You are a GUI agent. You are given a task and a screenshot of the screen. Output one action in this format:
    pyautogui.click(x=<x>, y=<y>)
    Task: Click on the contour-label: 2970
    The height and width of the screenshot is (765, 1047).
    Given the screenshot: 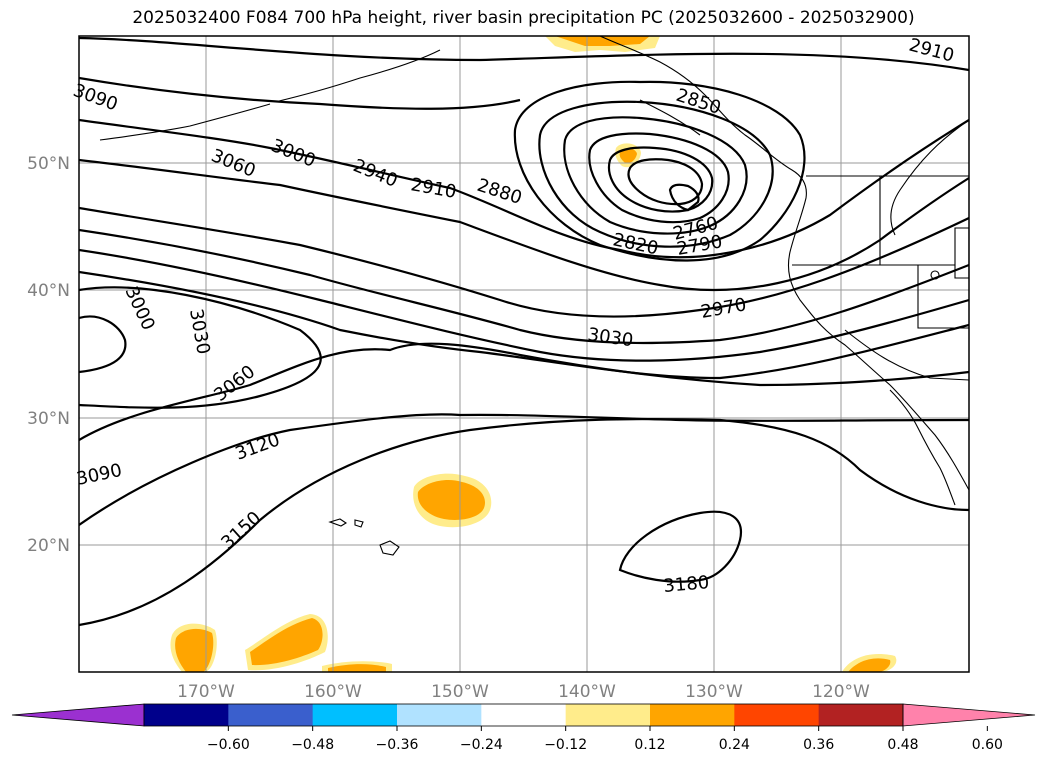 What is the action you would take?
    pyautogui.click(x=723, y=308)
    